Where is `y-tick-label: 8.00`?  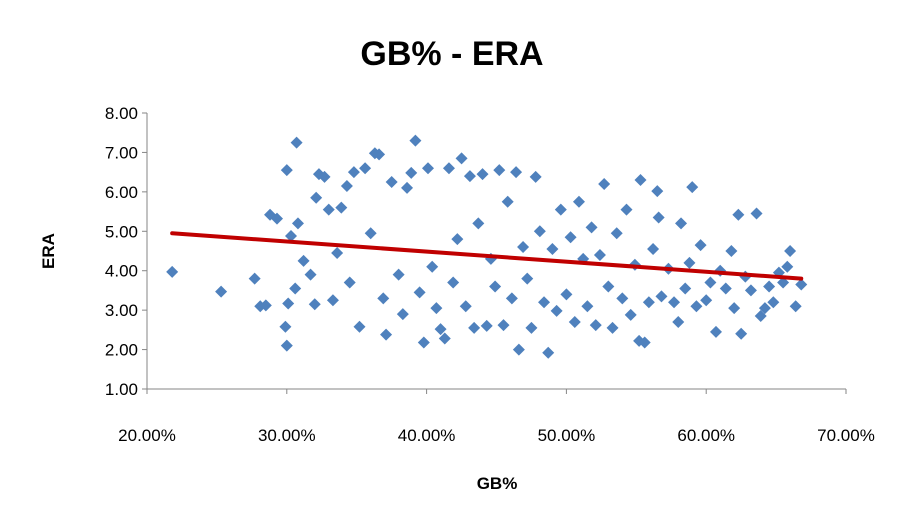
y-tick-label: 8.00 is located at coordinates (121, 113).